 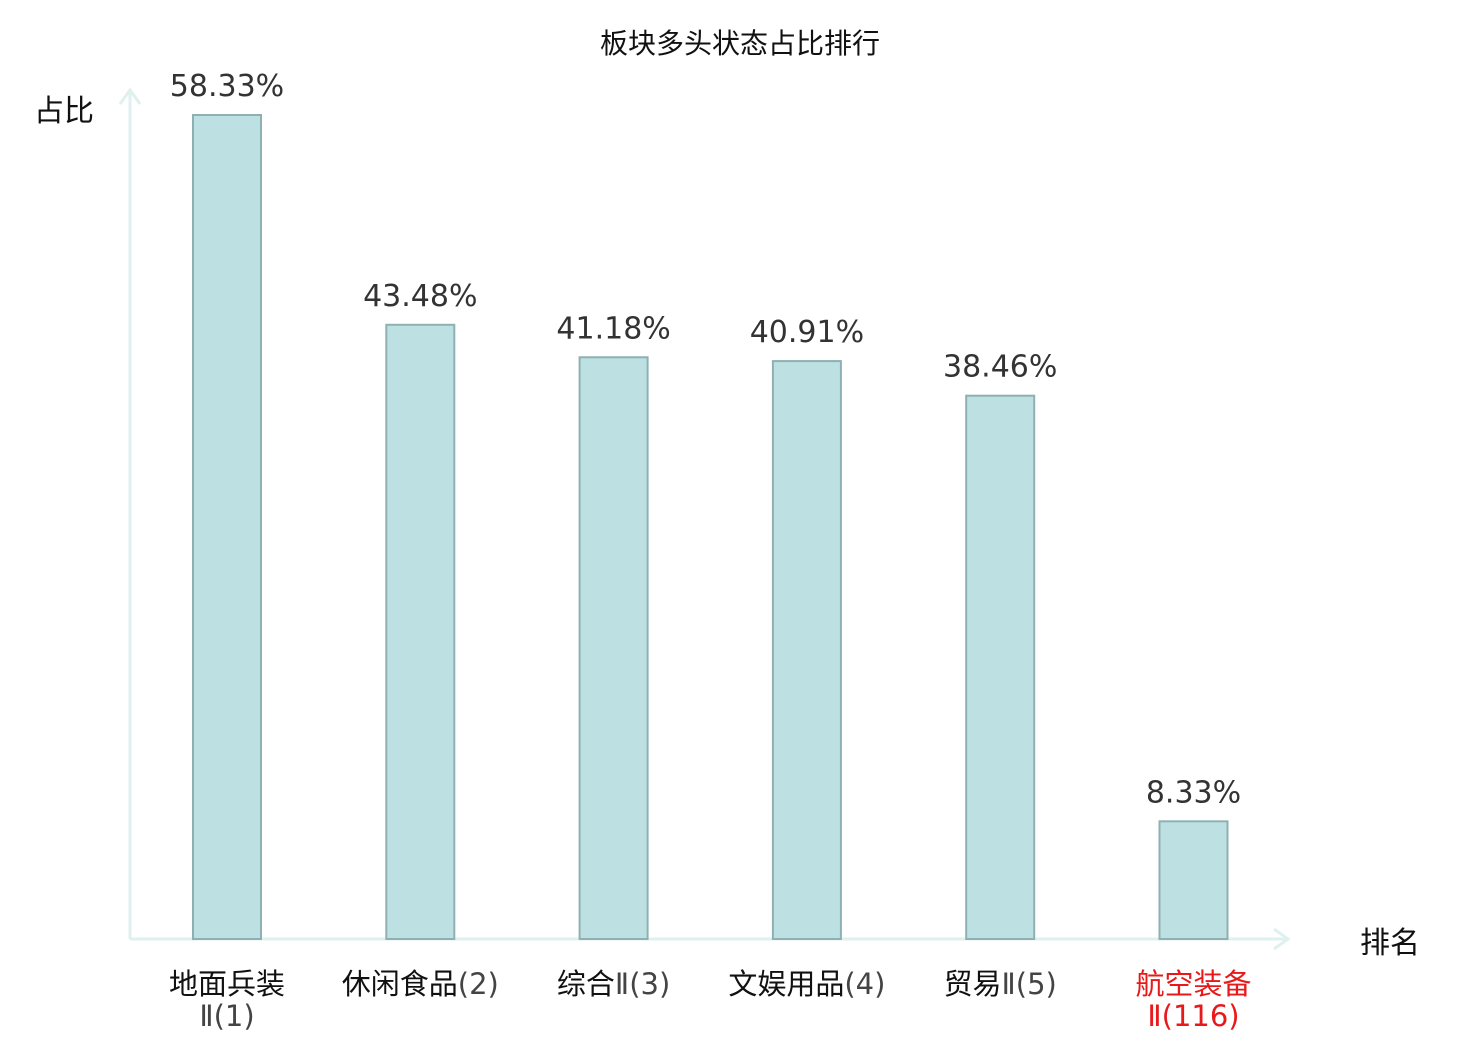 What do you see at coordinates (1282, 939) in the screenshot?
I see `x-axis-arrow-icon` at bounding box center [1282, 939].